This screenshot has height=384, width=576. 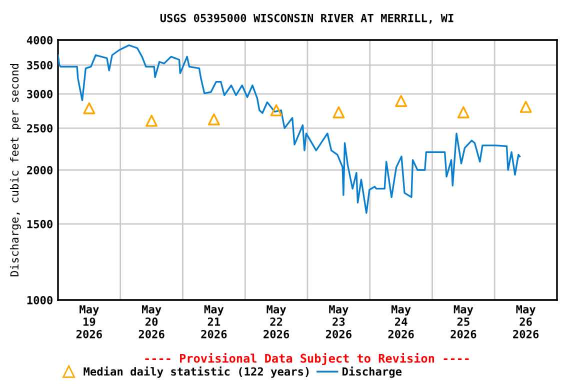 What do you see at coordinates (214, 321) in the screenshot?
I see `x-tick-label: May 21 2026` at bounding box center [214, 321].